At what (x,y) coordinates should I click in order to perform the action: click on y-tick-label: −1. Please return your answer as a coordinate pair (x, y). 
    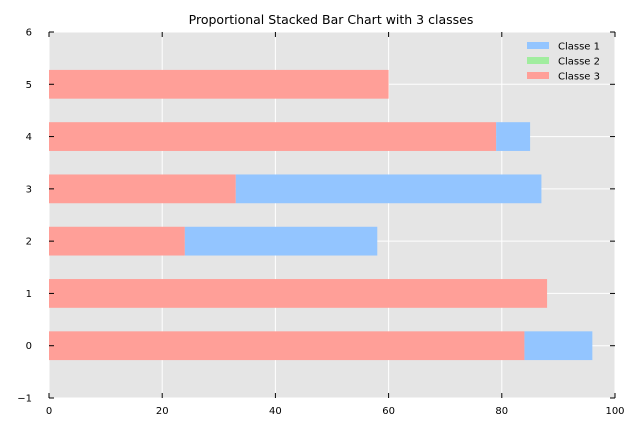
    Looking at the image, I should click on (24, 399).